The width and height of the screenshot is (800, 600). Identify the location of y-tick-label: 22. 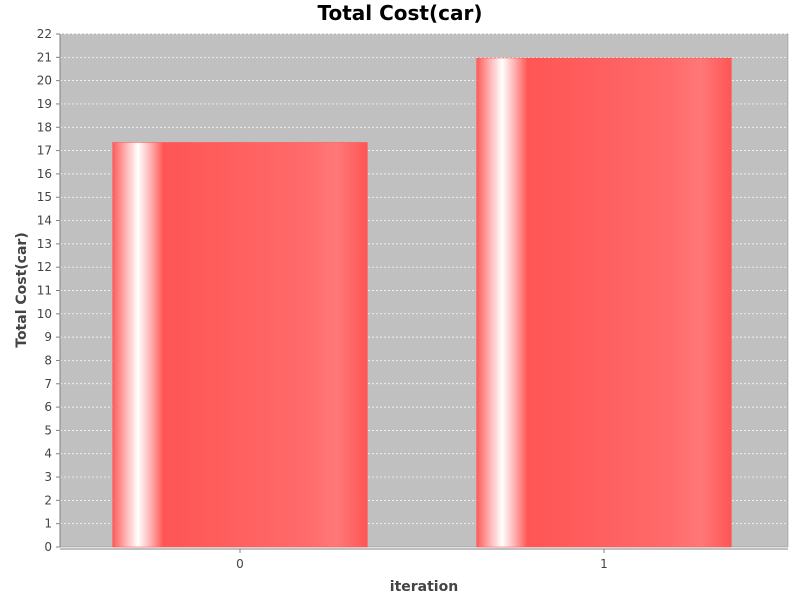
(44, 34).